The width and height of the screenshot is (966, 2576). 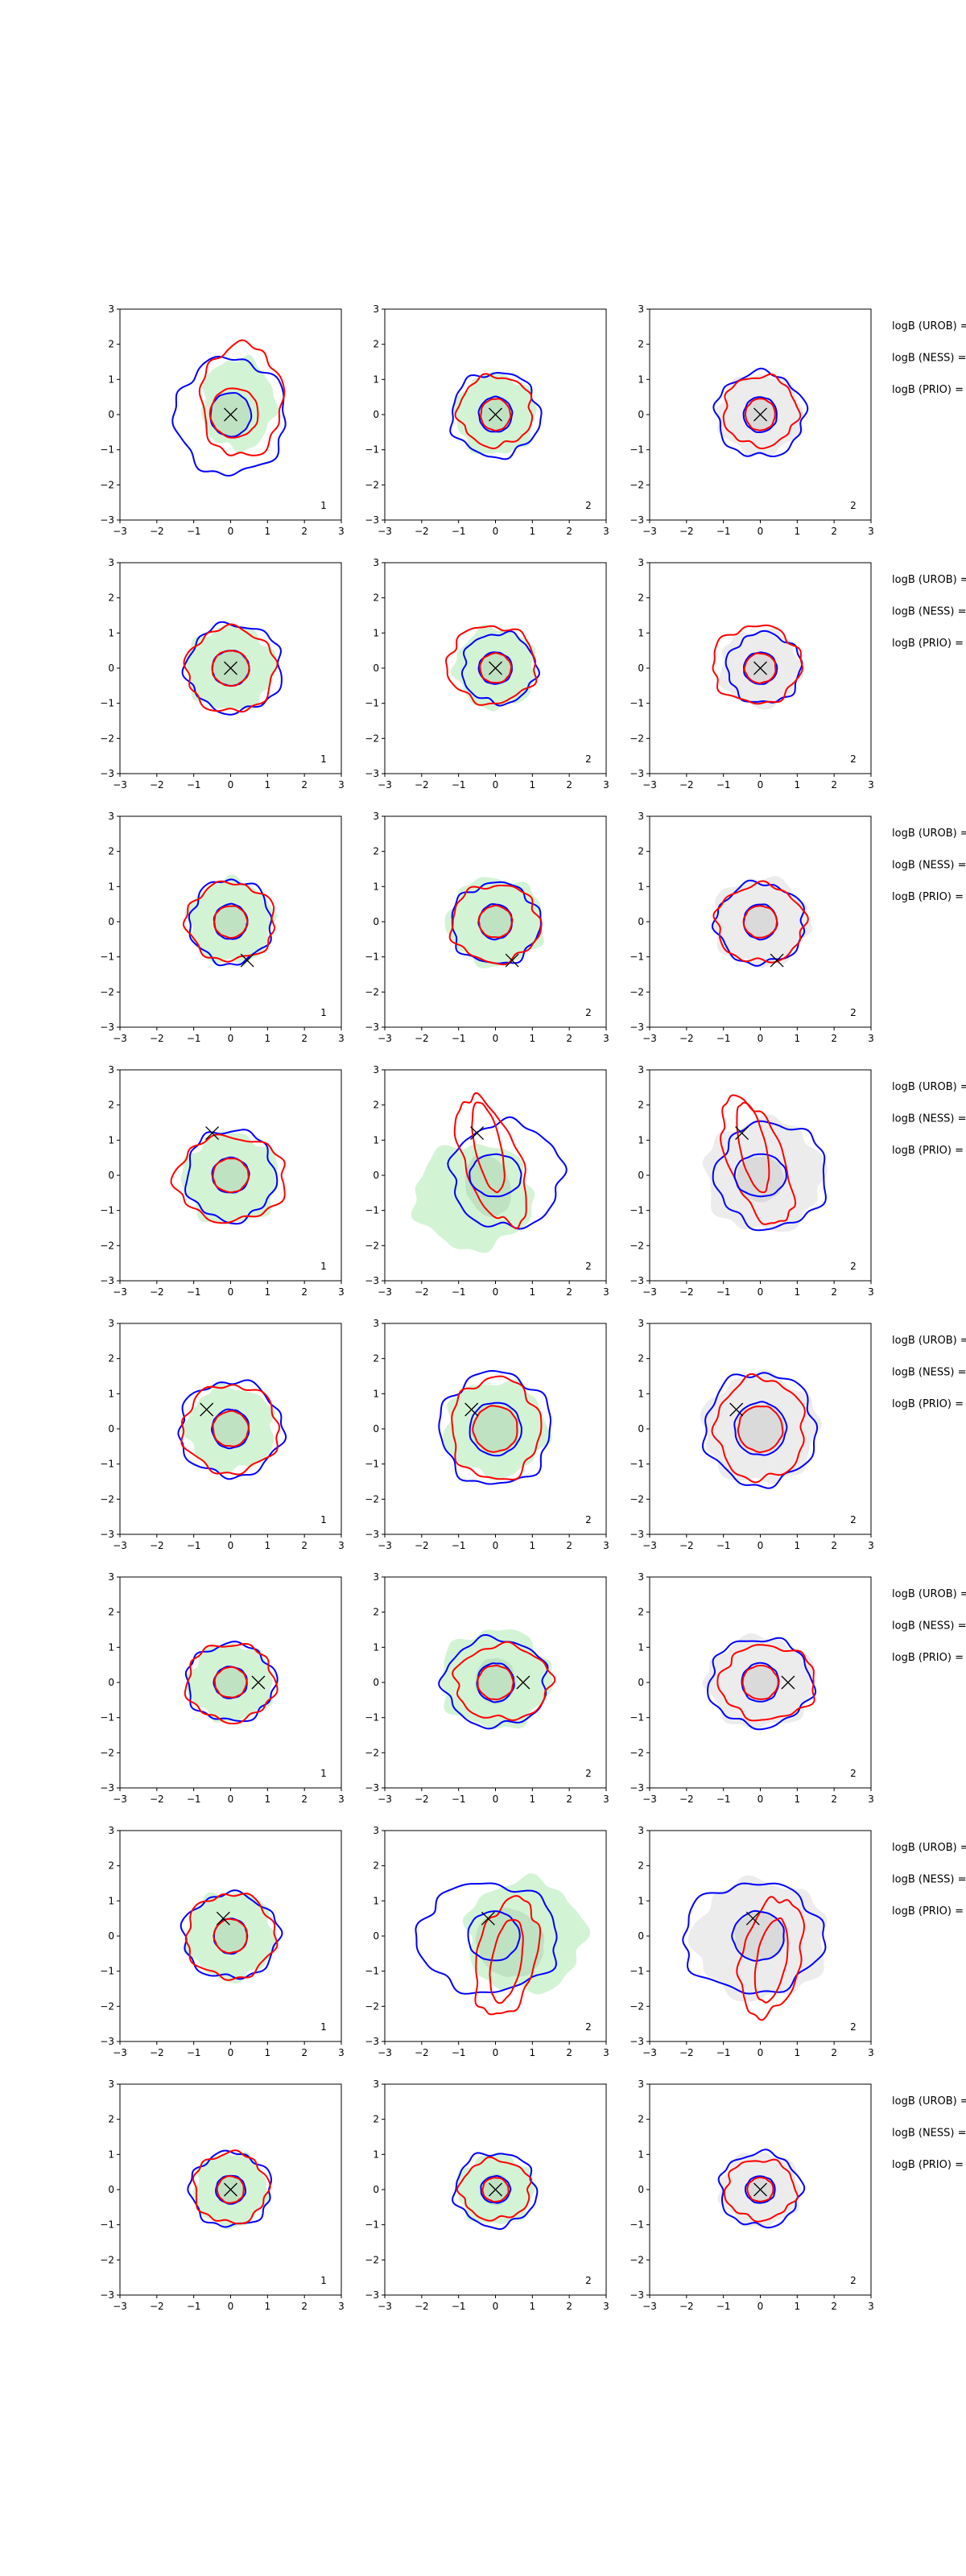 I want to click on subplot-r8-c1: −3 −2 −1 0 1 2 3 −3 −2 −1 0 1 2 3 1, so click(x=222, y=2195).